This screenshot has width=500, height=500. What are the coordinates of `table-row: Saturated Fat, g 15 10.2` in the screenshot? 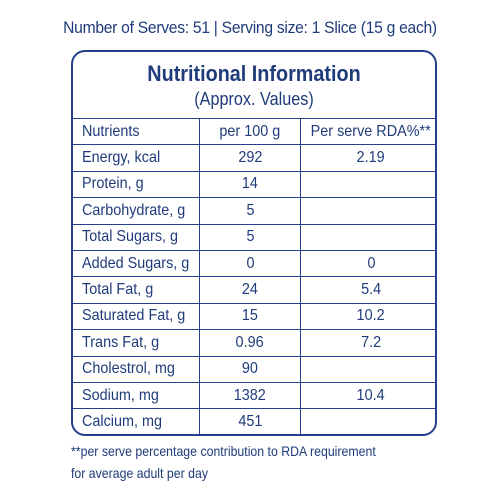 It's located at (254, 316).